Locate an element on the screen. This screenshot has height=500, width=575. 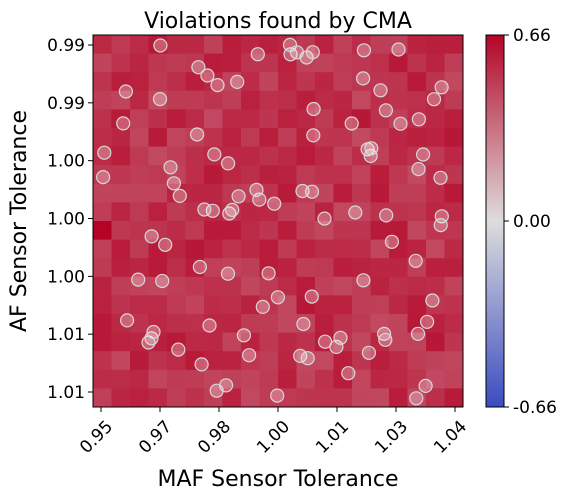
x-tick-label: 1.00 is located at coordinates (273, 437).